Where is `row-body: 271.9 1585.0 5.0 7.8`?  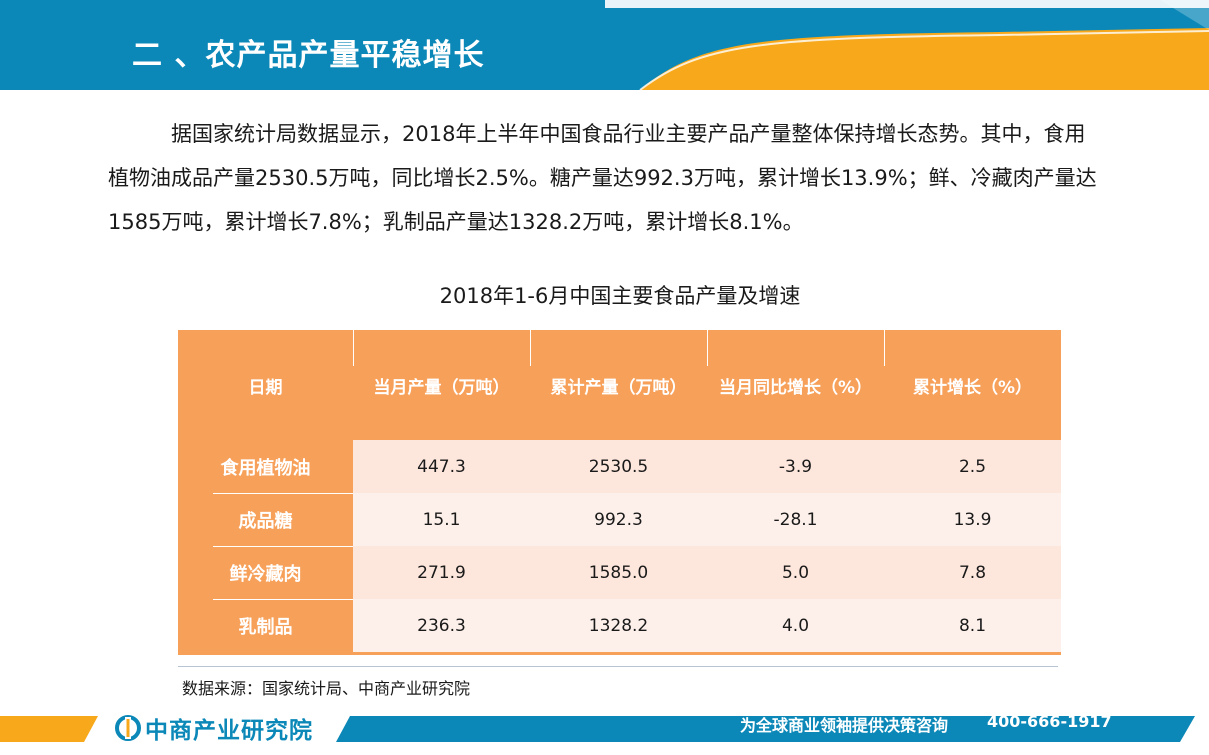
row-body: 271.9 1585.0 5.0 7.8 is located at coordinates (707, 572).